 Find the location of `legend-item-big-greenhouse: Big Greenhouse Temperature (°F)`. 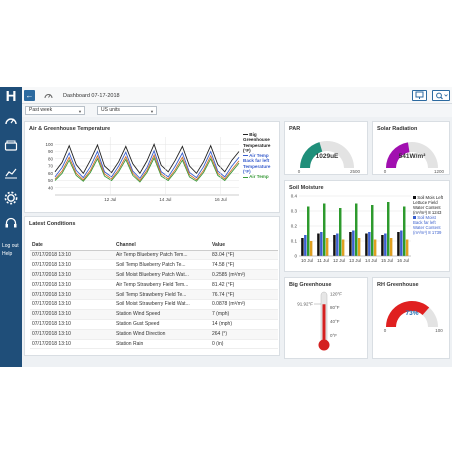

legend-item-big-greenhouse: Big Greenhouse Temperature (°F) is located at coordinates (257, 142).